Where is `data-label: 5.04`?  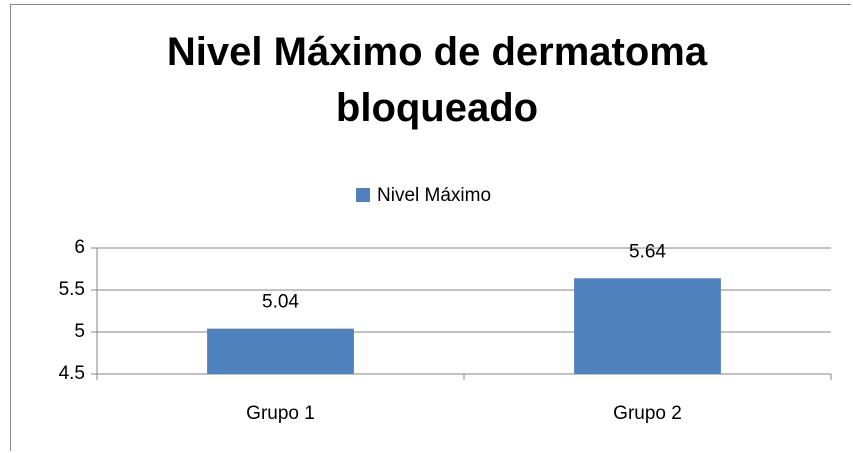 data-label: 5.04 is located at coordinates (280, 302).